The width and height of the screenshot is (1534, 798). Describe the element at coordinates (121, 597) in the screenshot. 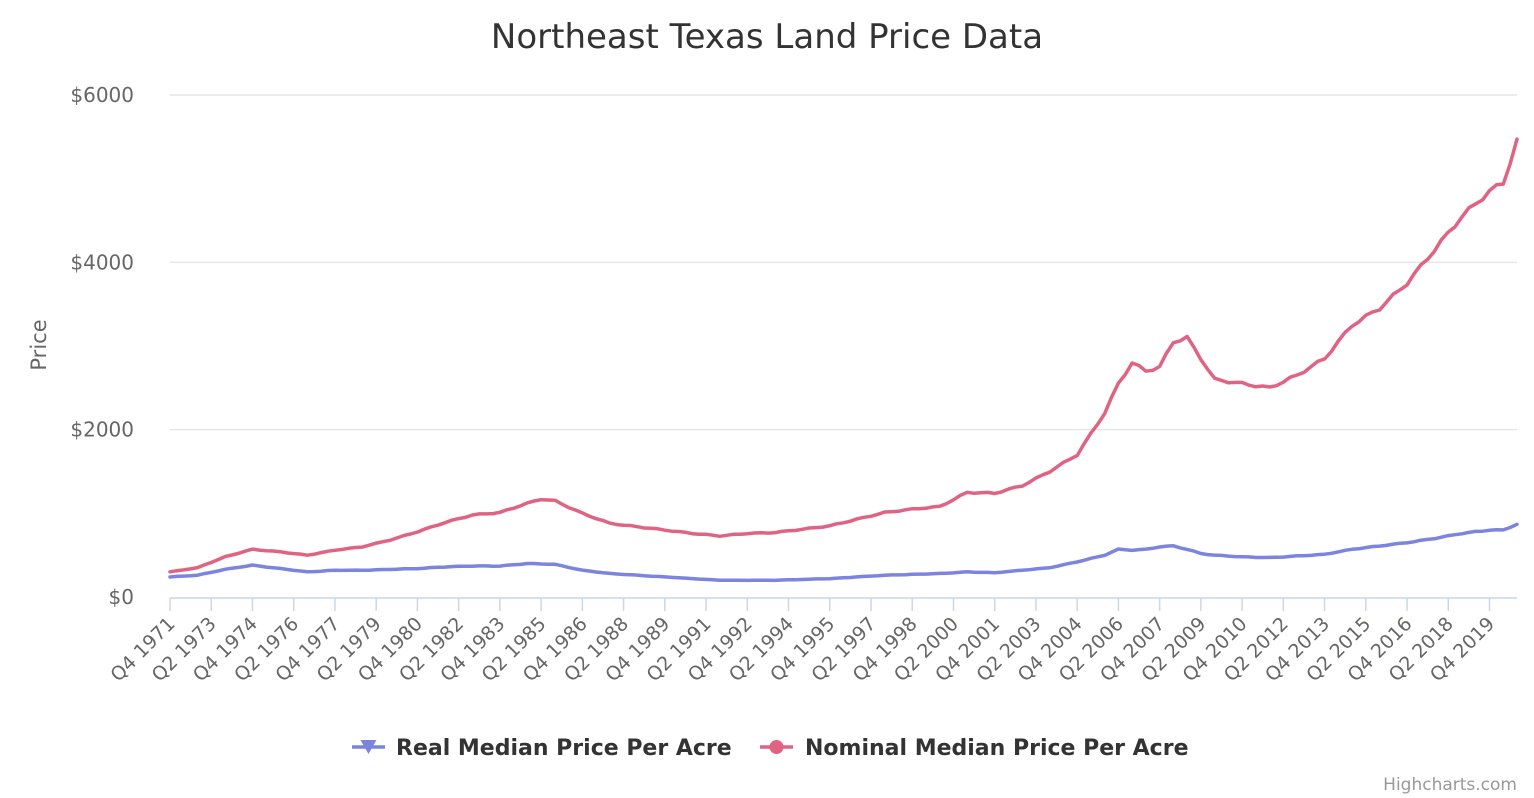

I see `y-tick-label: $0` at that location.